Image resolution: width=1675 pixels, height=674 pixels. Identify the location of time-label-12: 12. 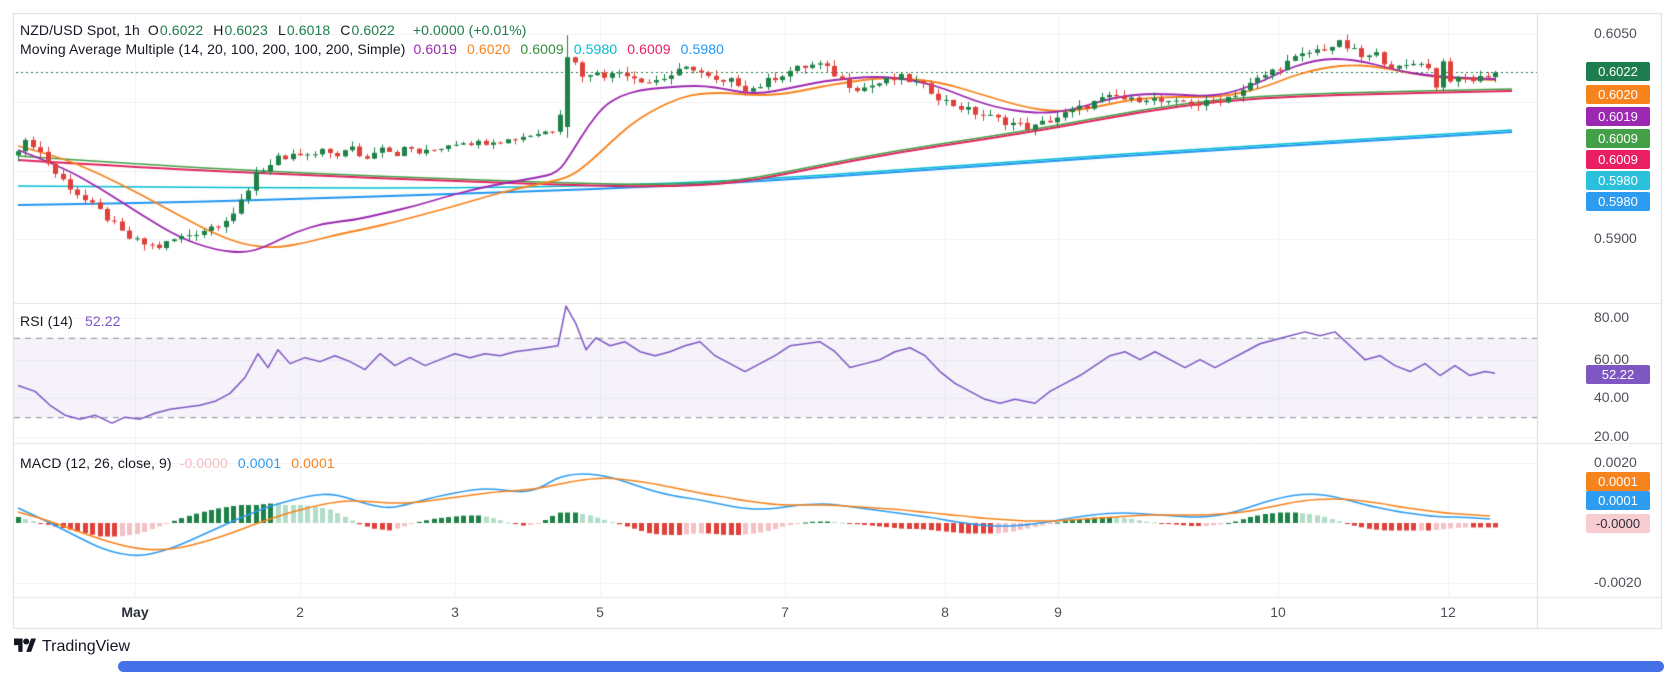
(1448, 612).